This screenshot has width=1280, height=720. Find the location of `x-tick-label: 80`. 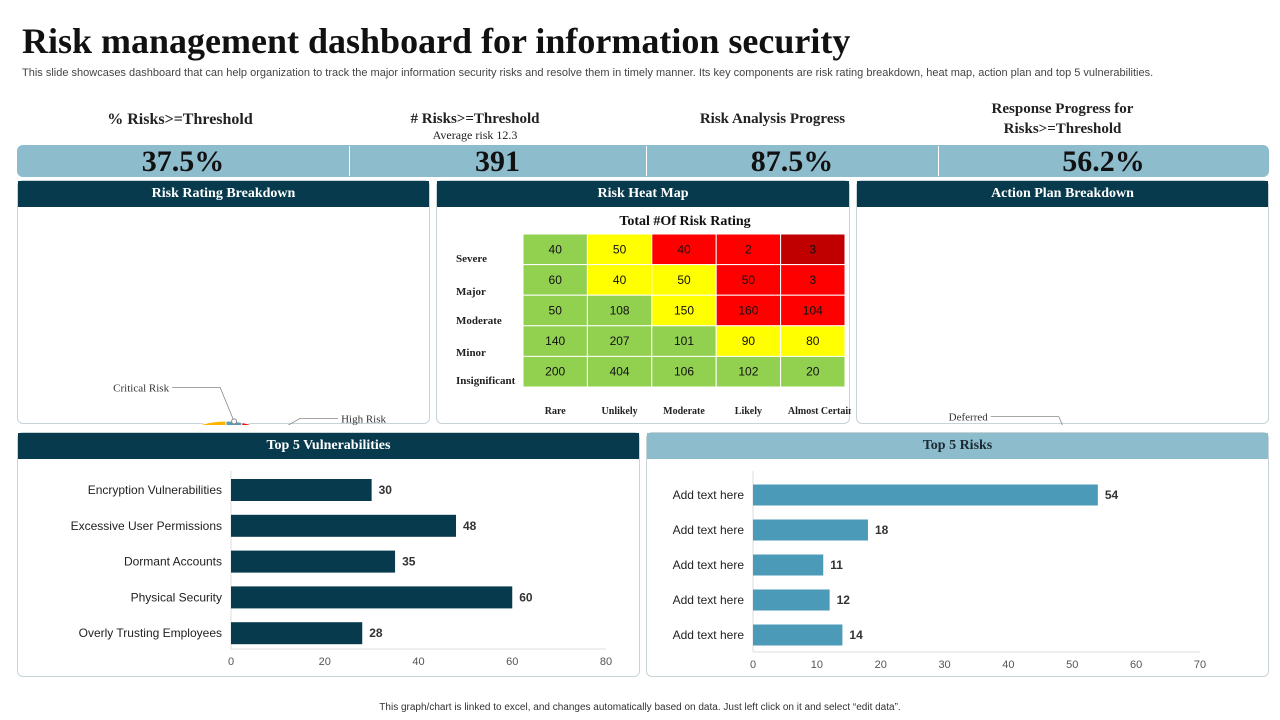

x-tick-label: 80 is located at coordinates (606, 662).